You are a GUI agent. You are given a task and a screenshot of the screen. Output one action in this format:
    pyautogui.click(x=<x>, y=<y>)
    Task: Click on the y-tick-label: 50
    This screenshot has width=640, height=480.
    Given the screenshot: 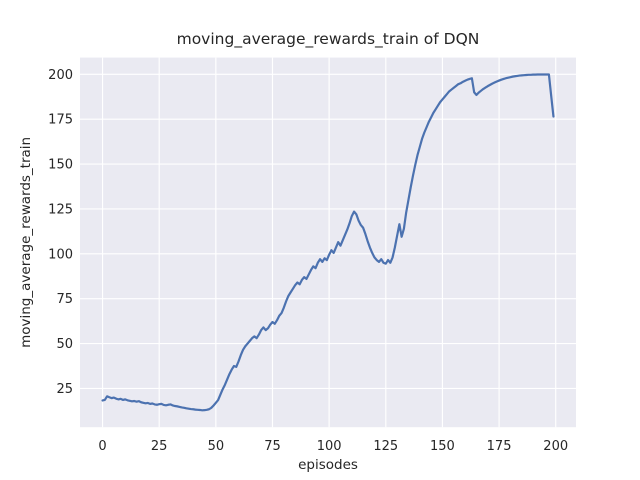 What is the action you would take?
    pyautogui.click(x=64, y=344)
    